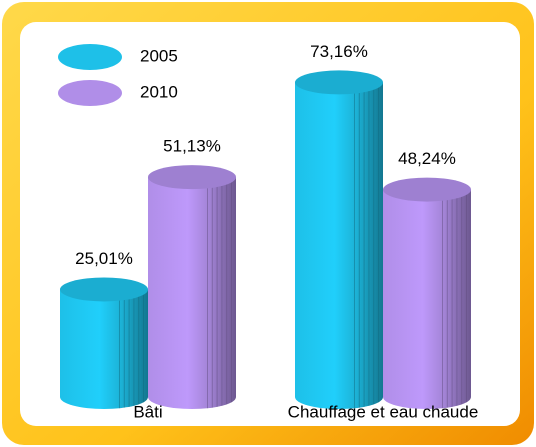 The height and width of the screenshot is (447, 536). Describe the element at coordinates (427, 158) in the screenshot. I see `value-label: 48,24%` at that location.